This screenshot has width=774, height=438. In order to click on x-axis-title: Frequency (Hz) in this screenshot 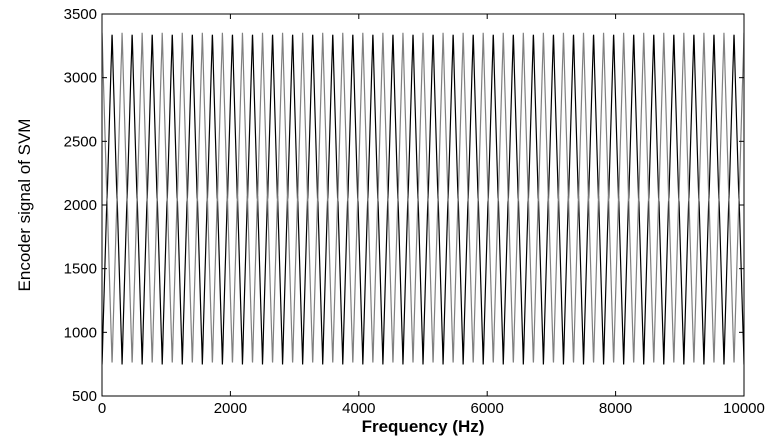, I will do `click(423, 426)`.